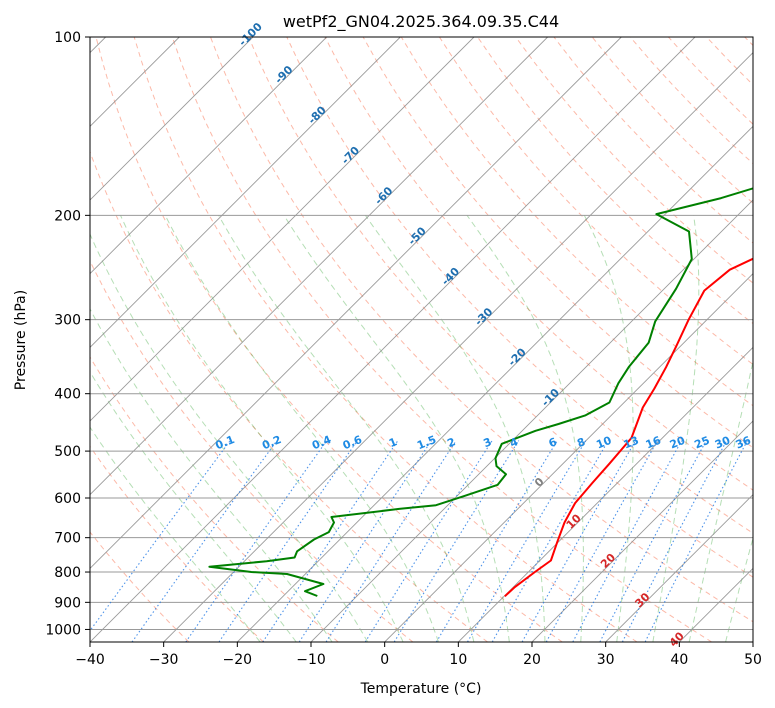 The height and width of the screenshot is (708, 775). What do you see at coordinates (67, 395) in the screenshot?
I see `y-tick-label: 400` at bounding box center [67, 395].